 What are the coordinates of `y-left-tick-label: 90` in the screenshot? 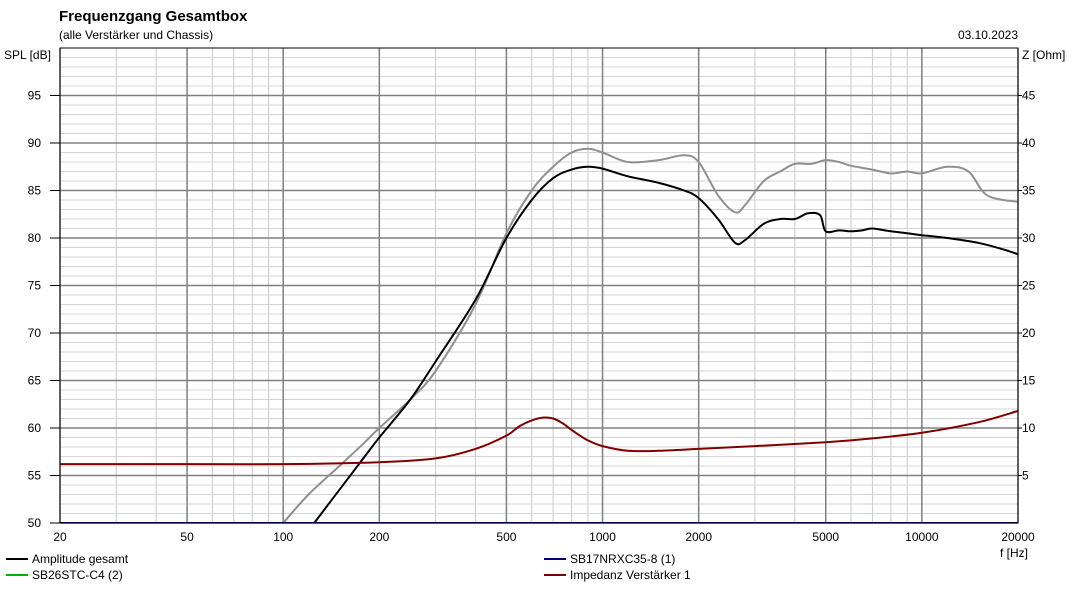 It's located at (35, 143).